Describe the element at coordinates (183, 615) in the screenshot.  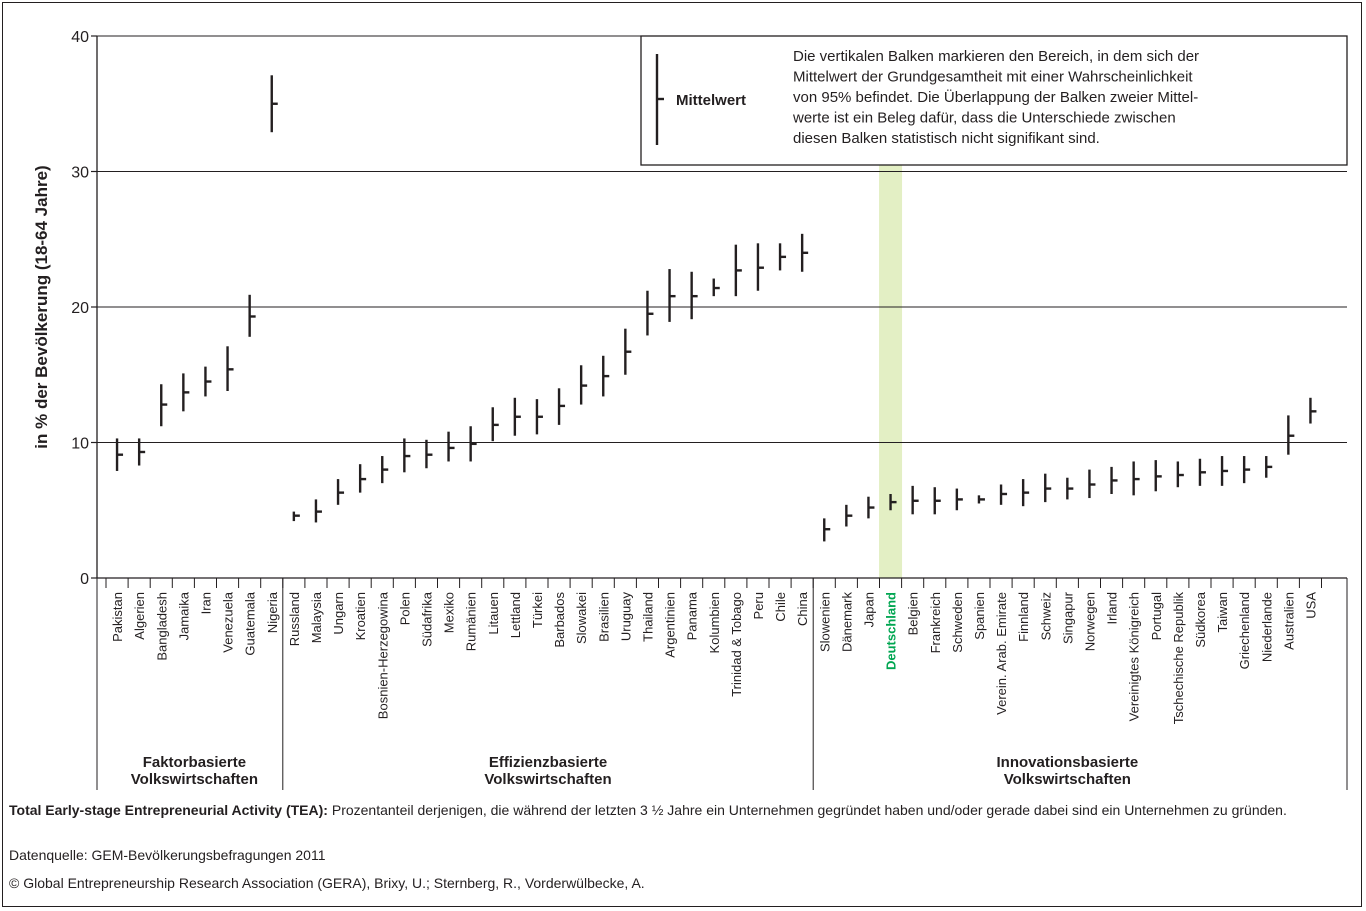
I see `x-category-label: Jamaika` at that location.